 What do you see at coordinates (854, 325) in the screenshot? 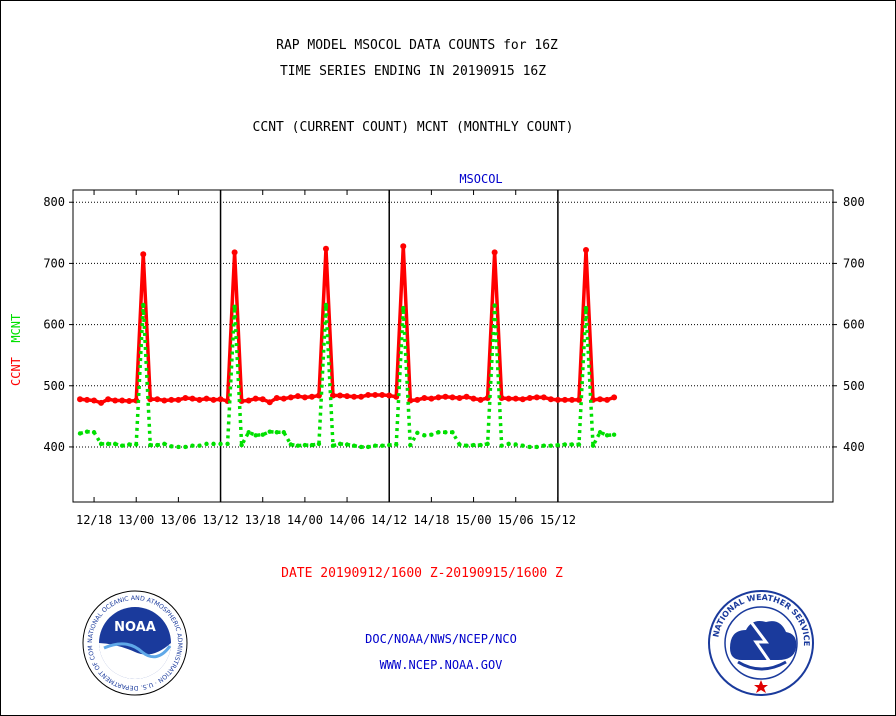
I see `y-tick-right-600: 600` at bounding box center [854, 325].